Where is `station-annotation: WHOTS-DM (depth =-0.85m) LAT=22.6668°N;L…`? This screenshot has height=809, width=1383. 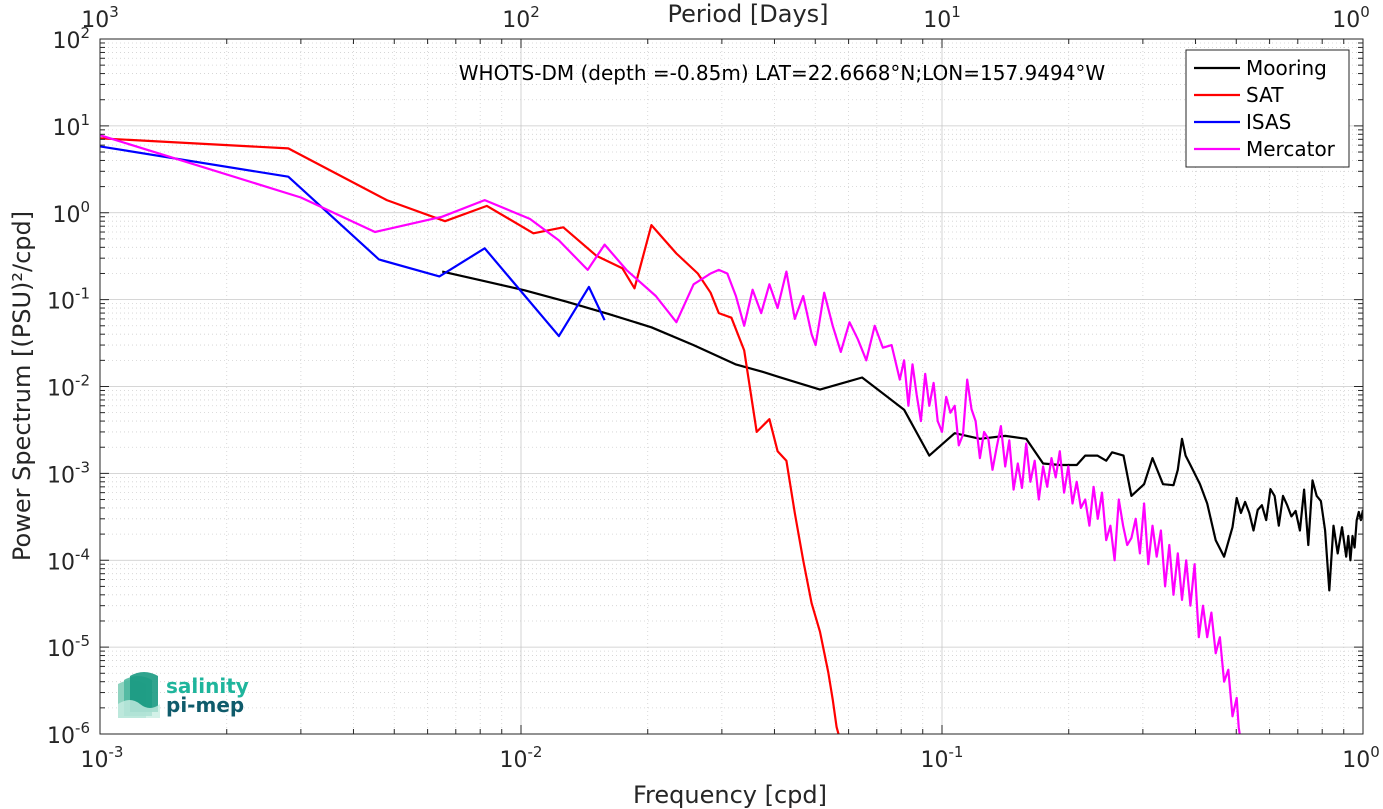 station-annotation: WHOTS-DM (depth =-0.85m) LAT=22.6668°N;L… is located at coordinates (782, 73).